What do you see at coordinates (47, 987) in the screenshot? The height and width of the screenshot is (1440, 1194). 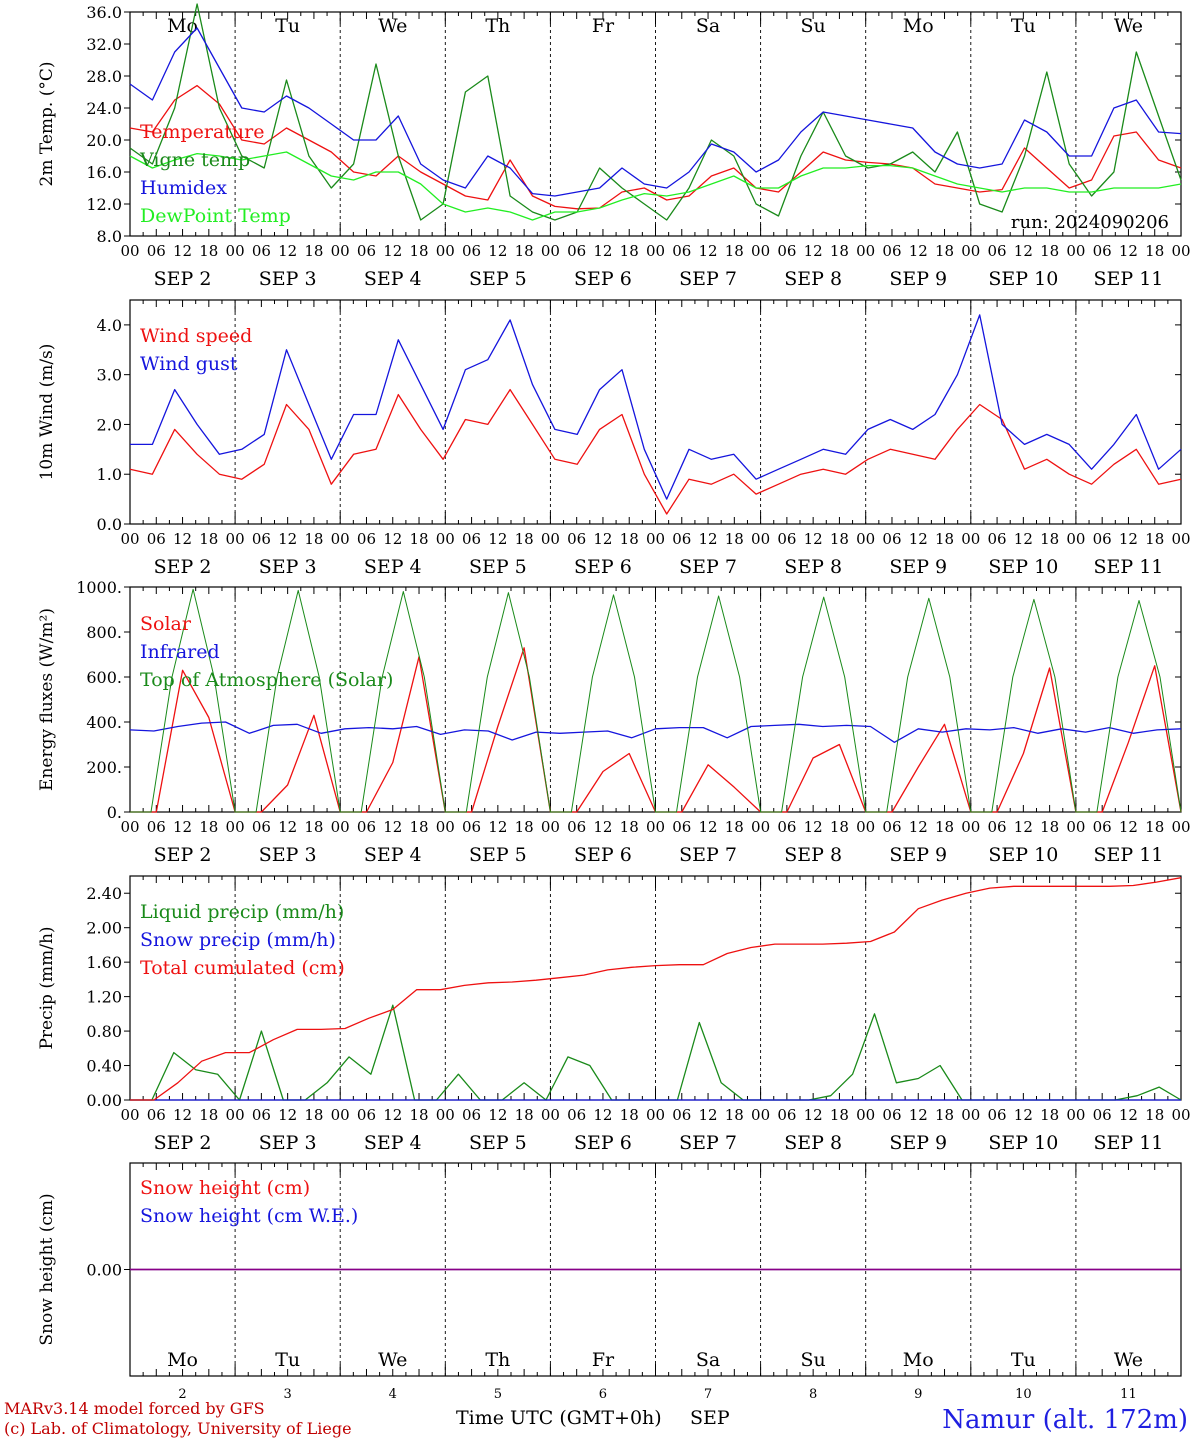 I see `y-axis-title: Precip (mm/h)` at bounding box center [47, 987].